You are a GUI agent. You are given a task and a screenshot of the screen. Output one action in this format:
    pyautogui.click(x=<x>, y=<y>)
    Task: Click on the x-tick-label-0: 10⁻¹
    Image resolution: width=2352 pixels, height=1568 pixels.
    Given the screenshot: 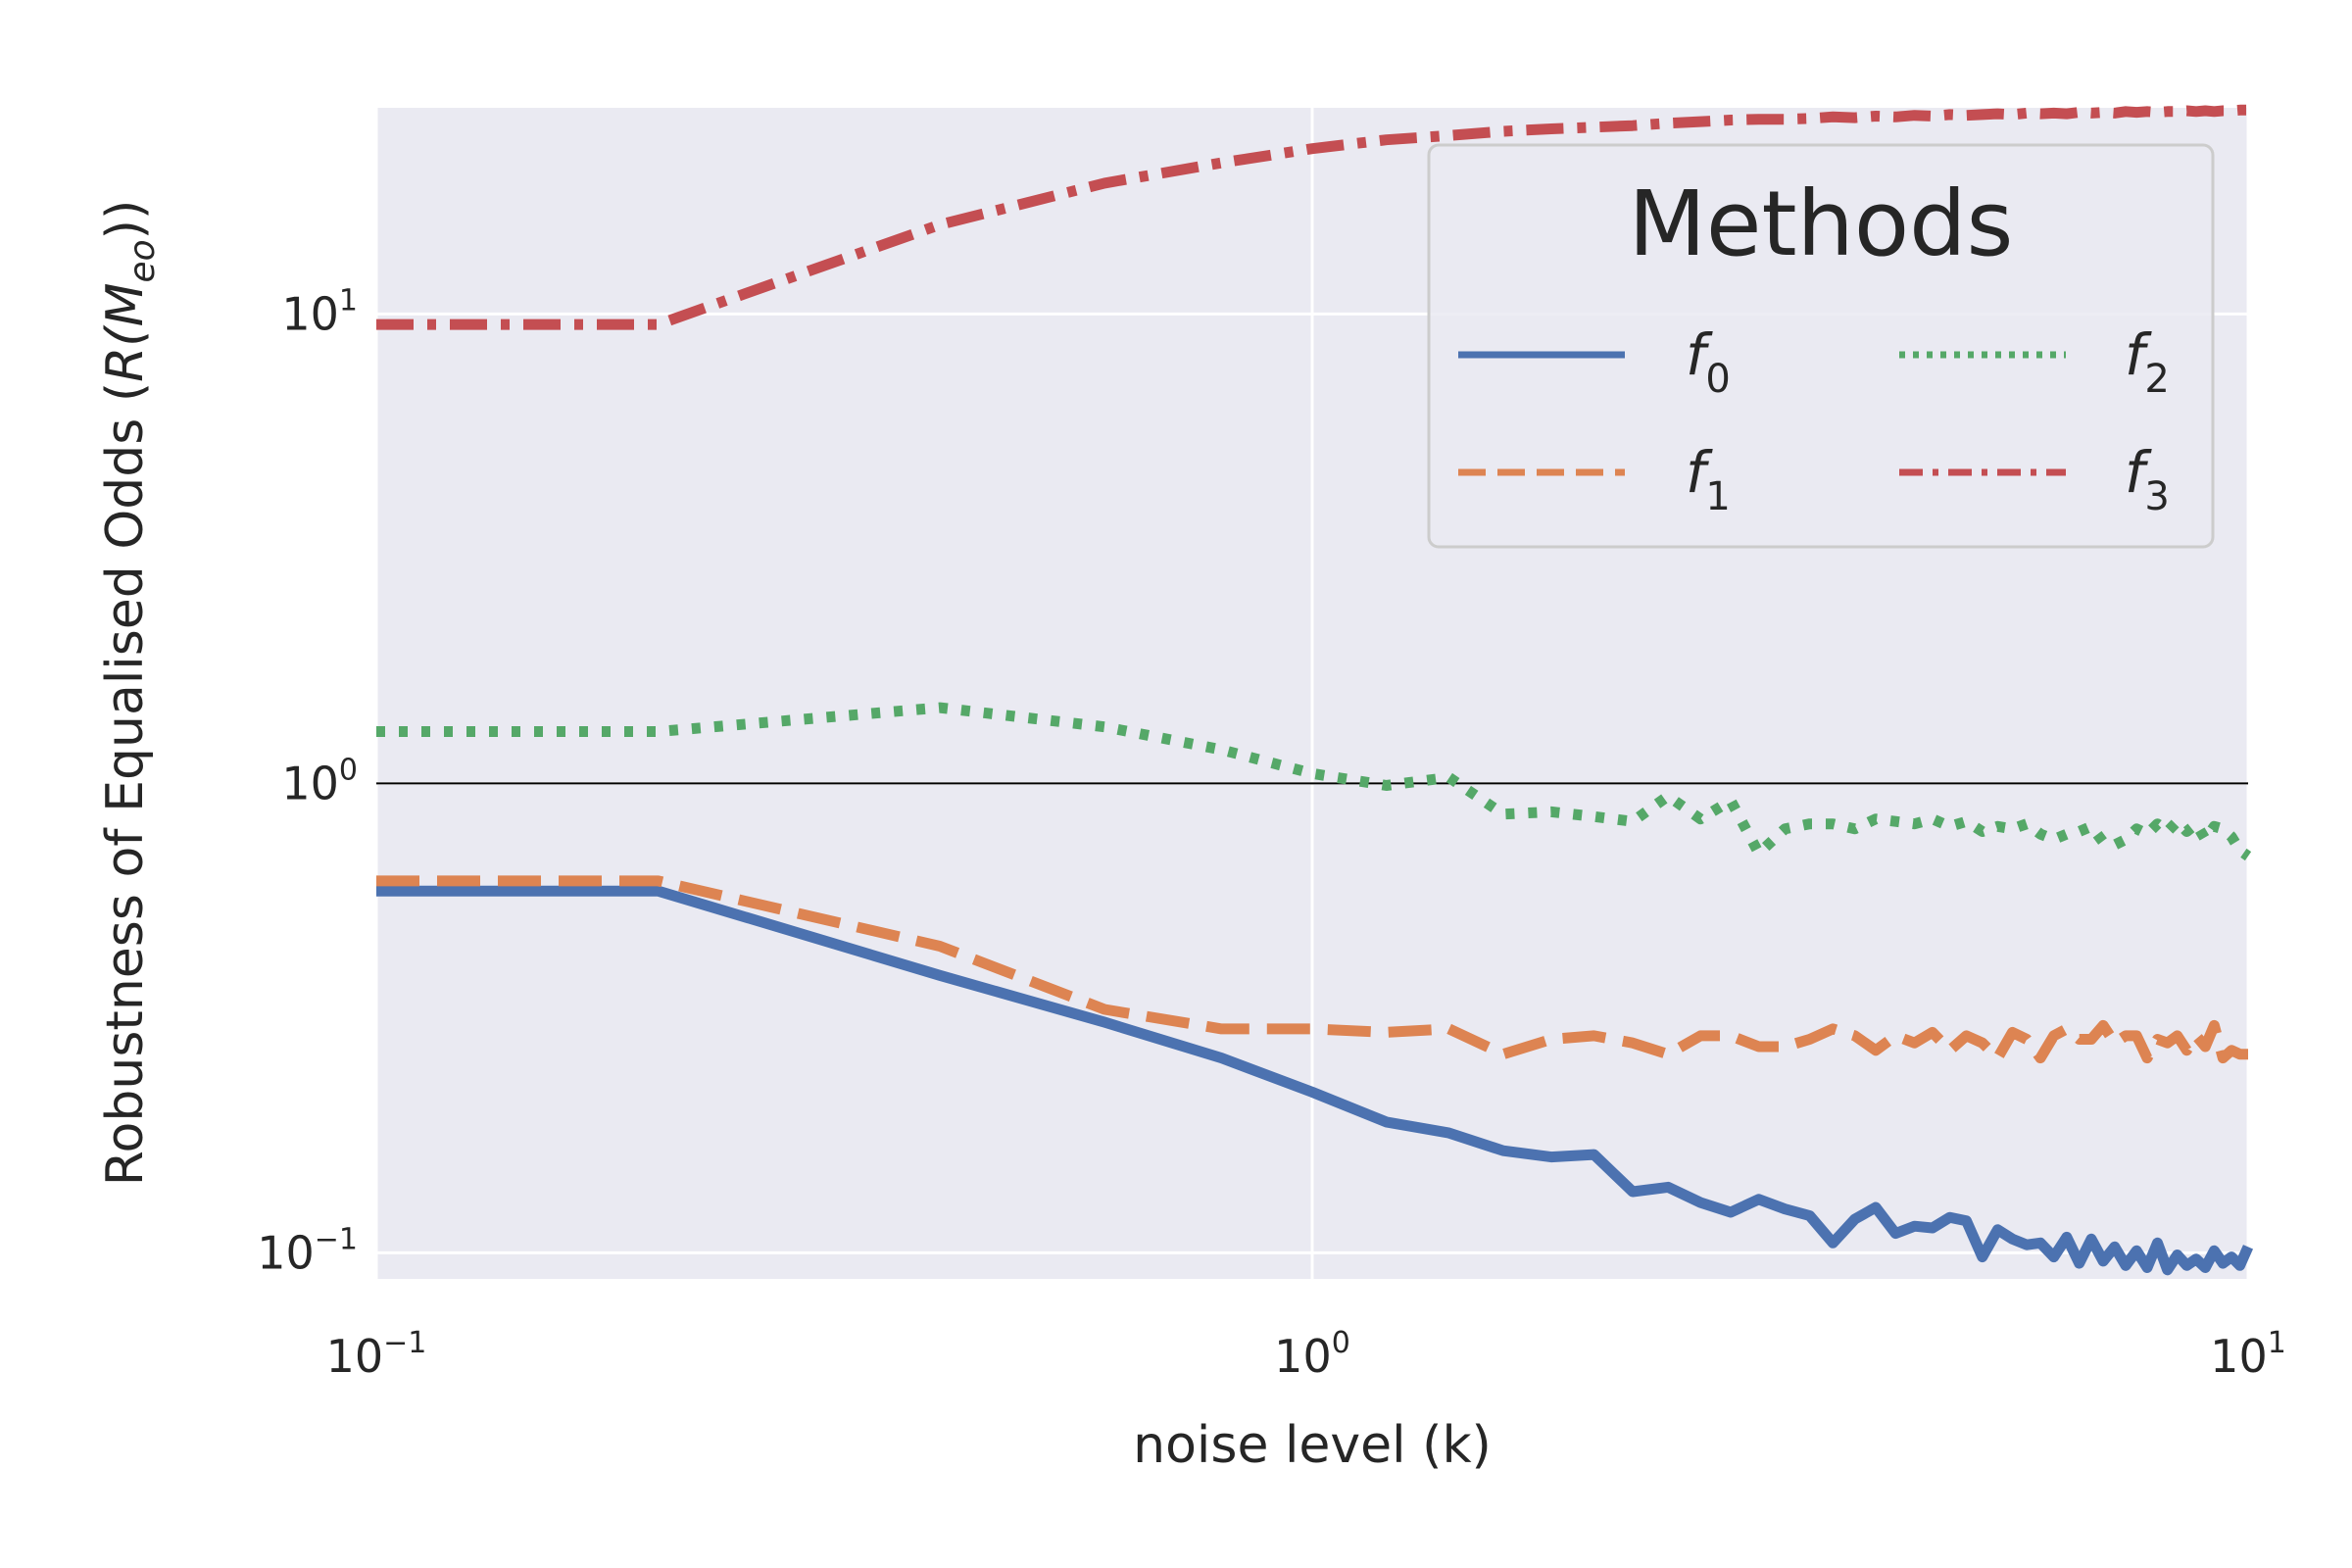 What is the action you would take?
    pyautogui.click(x=376, y=1354)
    